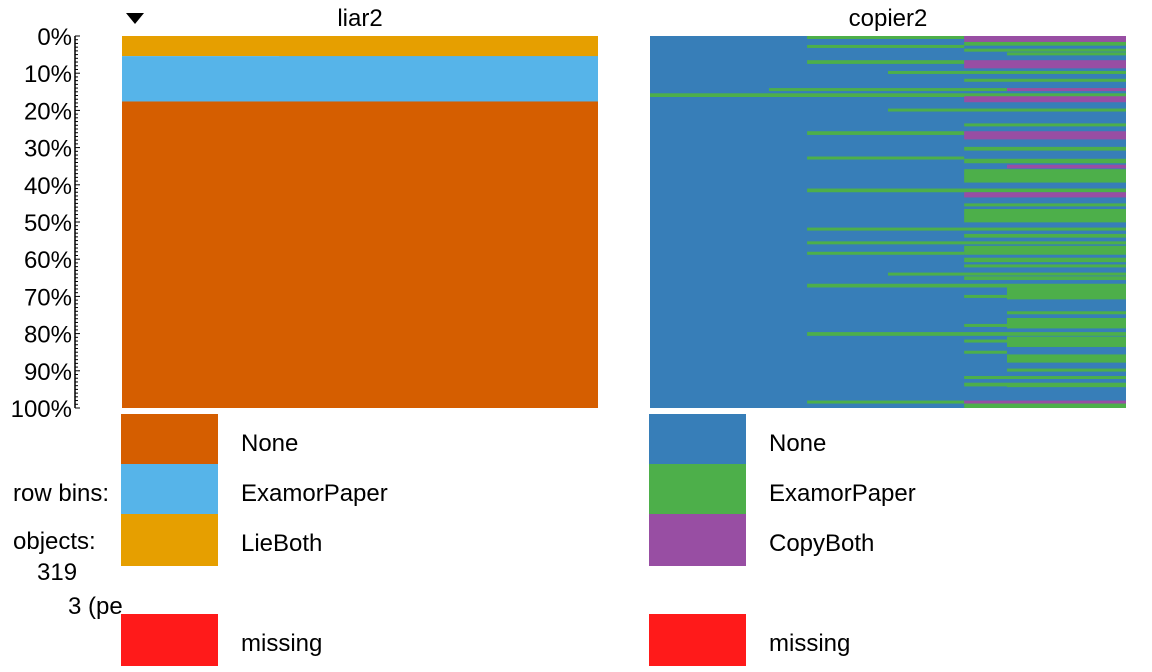  What do you see at coordinates (61, 493) in the screenshot?
I see `row-bins-label: row bins:` at bounding box center [61, 493].